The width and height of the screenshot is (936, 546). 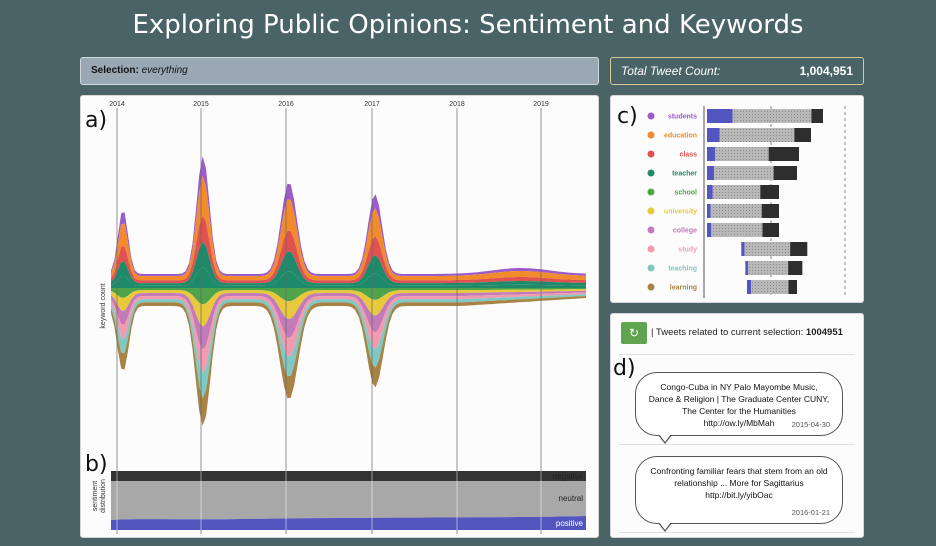 I want to click on stream-layer-students, so click(x=348, y=216).